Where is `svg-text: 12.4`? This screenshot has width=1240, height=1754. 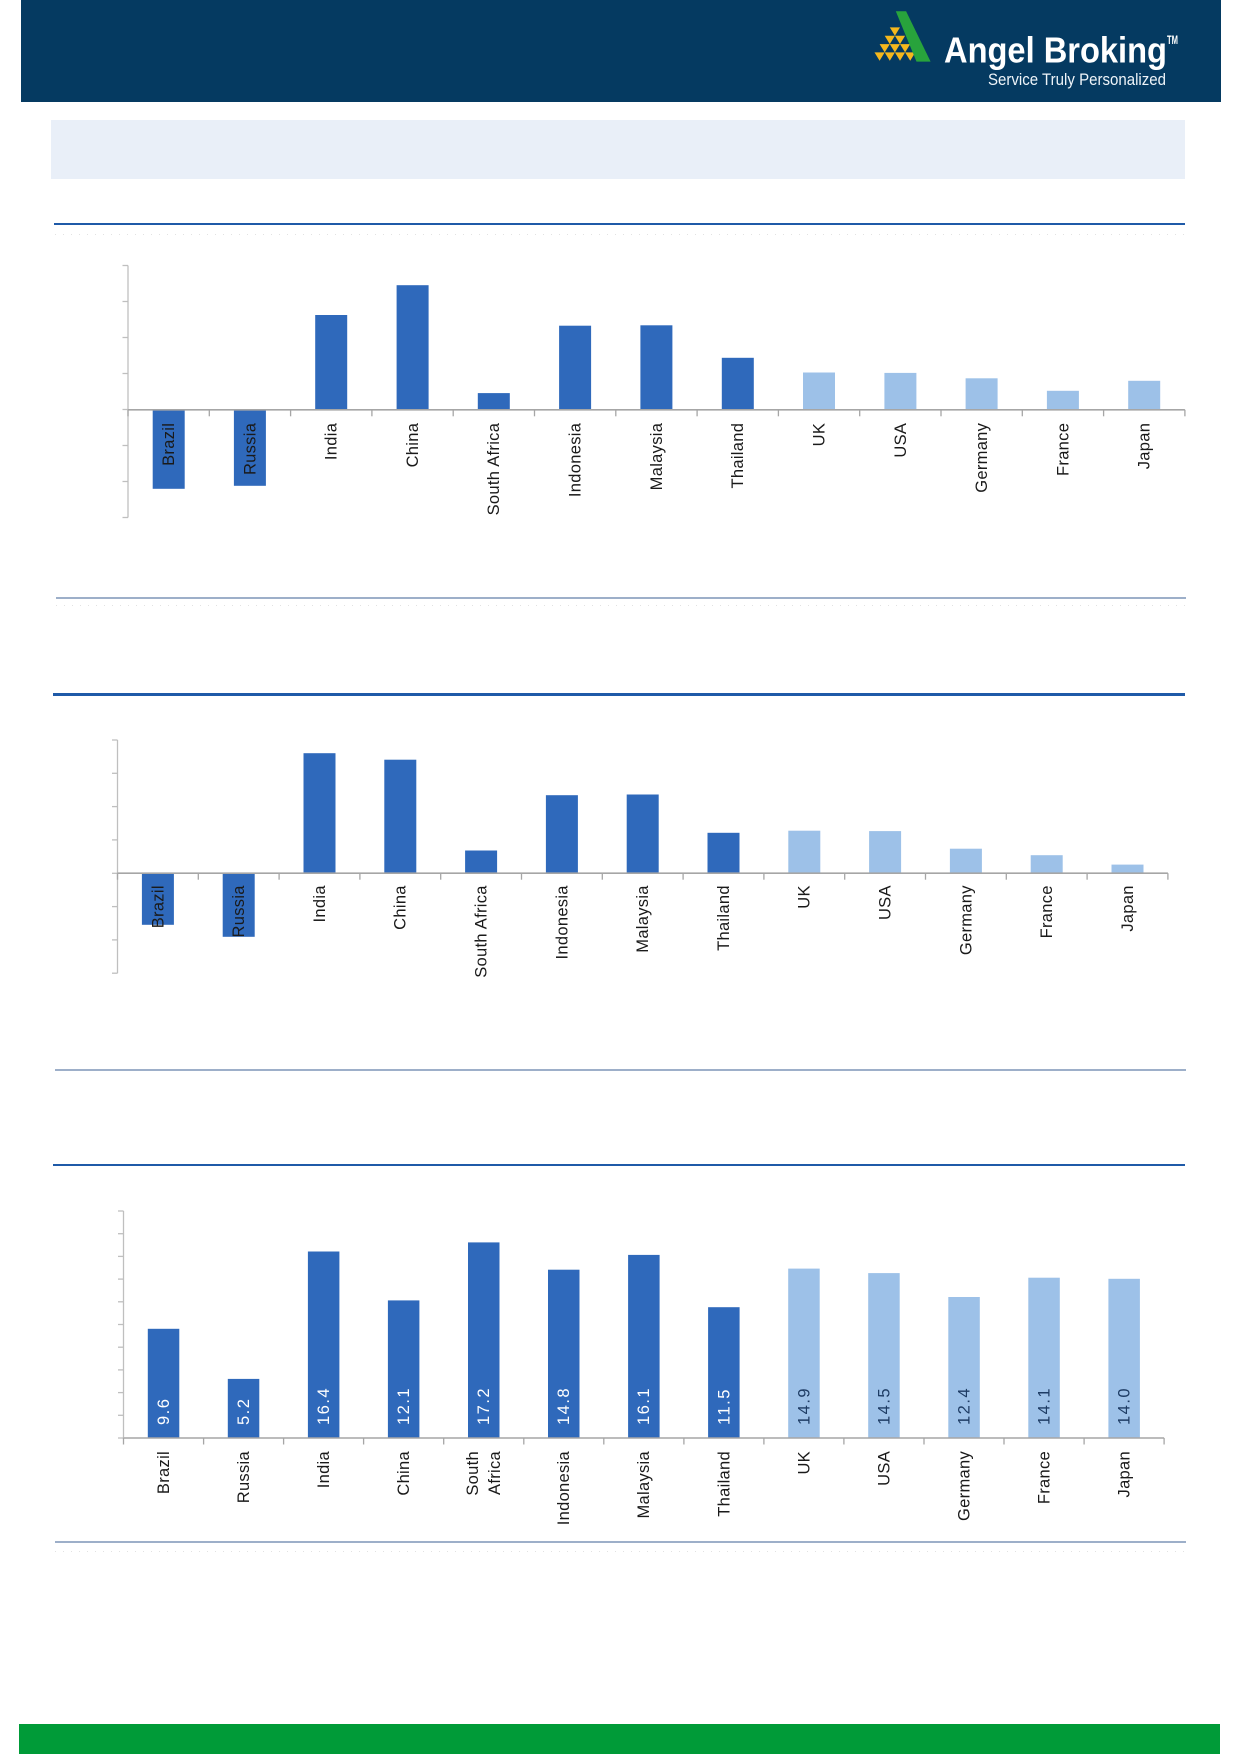
svg-text: 12.4 is located at coordinates (964, 1406).